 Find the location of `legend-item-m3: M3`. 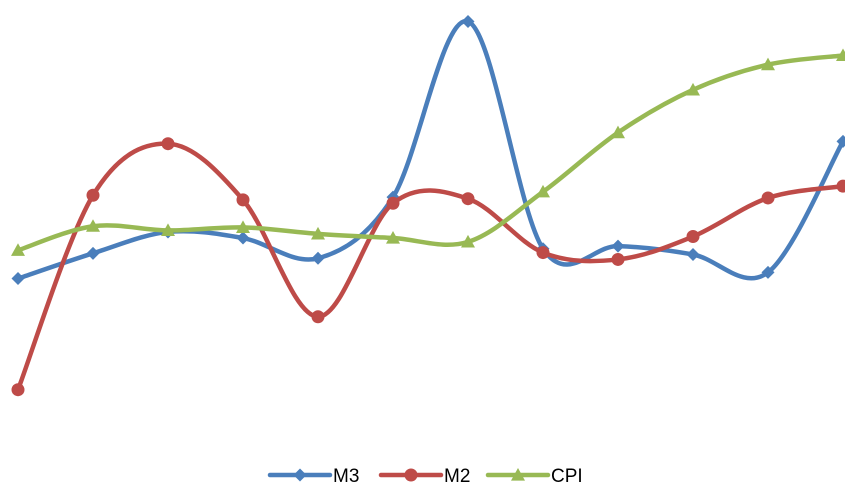

legend-item-m3: M3 is located at coordinates (313, 476).